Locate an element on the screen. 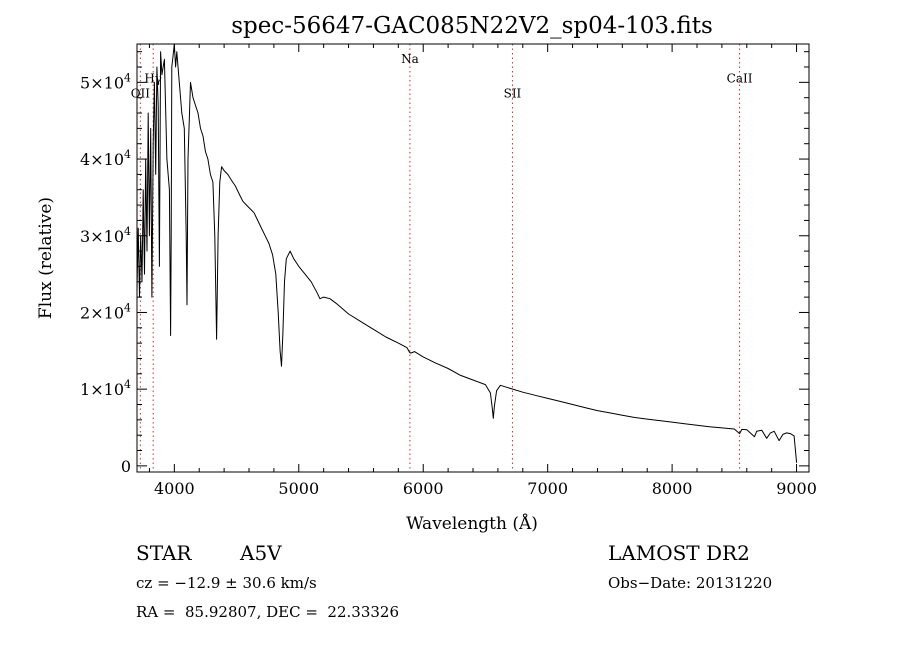 Image resolution: width=900 pixels, height=650 pixels. spectral-subclass: A5V is located at coordinates (261, 553).